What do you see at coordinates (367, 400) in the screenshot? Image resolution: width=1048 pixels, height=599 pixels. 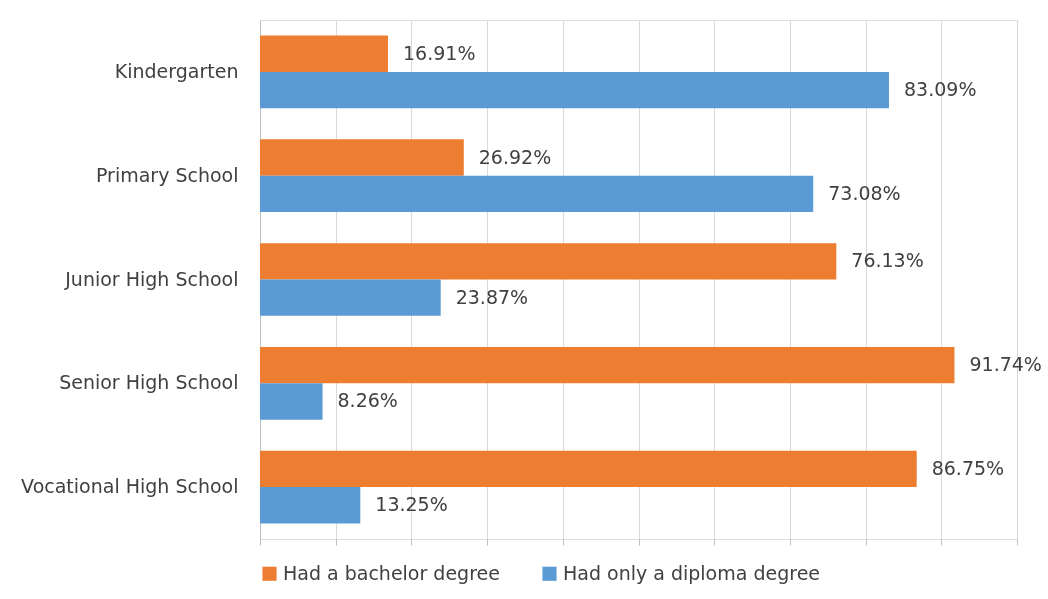 I see `data-label: 8.26%` at bounding box center [367, 400].